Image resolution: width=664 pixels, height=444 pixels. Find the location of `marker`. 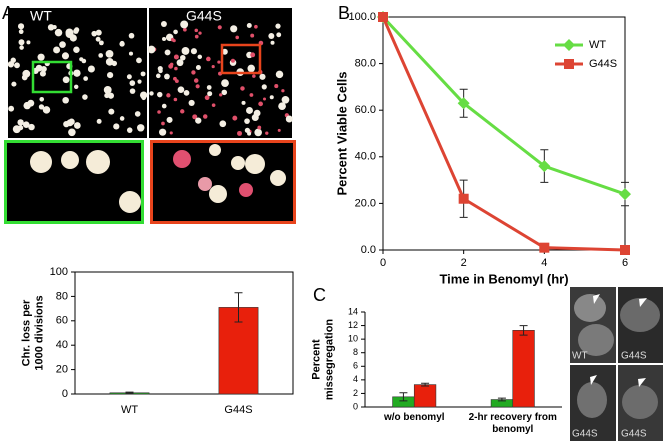

marker is located at coordinates (463, 103).